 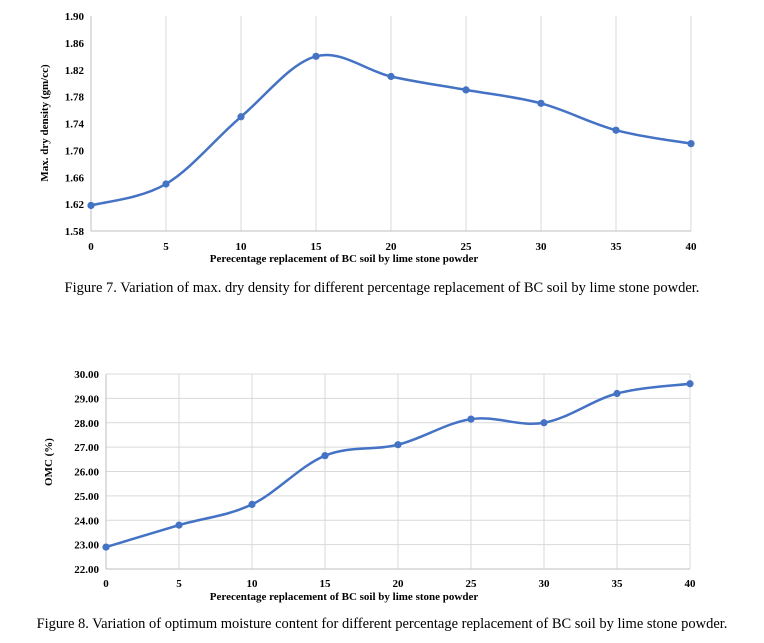 I want to click on y-tick-label: 1.58, so click(x=75, y=232).